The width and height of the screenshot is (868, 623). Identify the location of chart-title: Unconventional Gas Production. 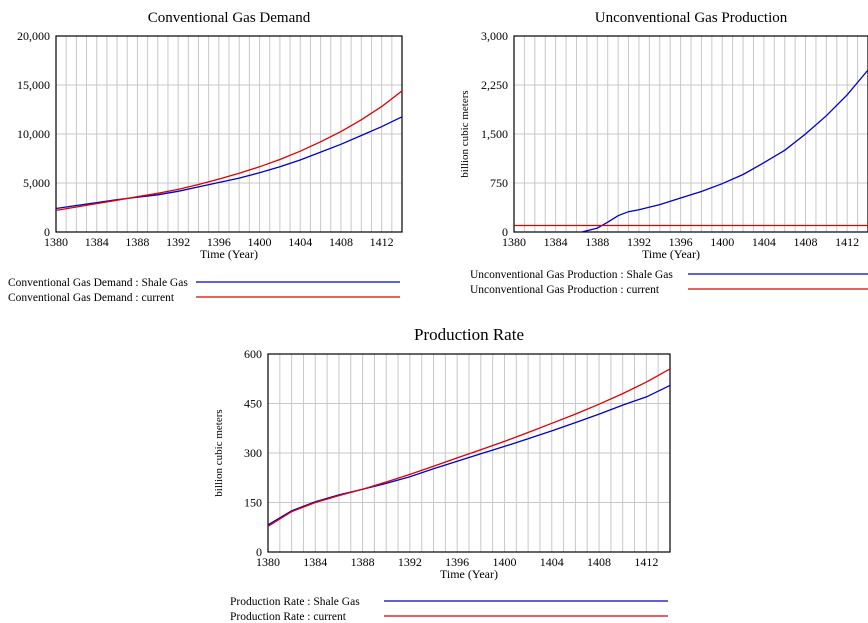
(691, 18).